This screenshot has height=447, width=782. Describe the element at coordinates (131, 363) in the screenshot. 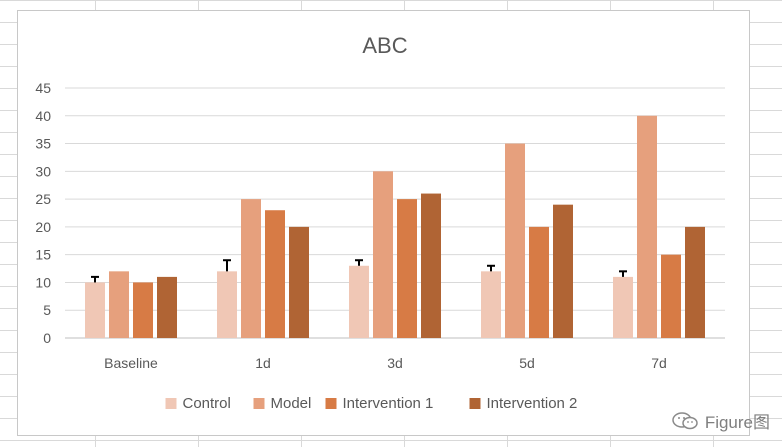

I see `x-tick-label: Baseline` at that location.